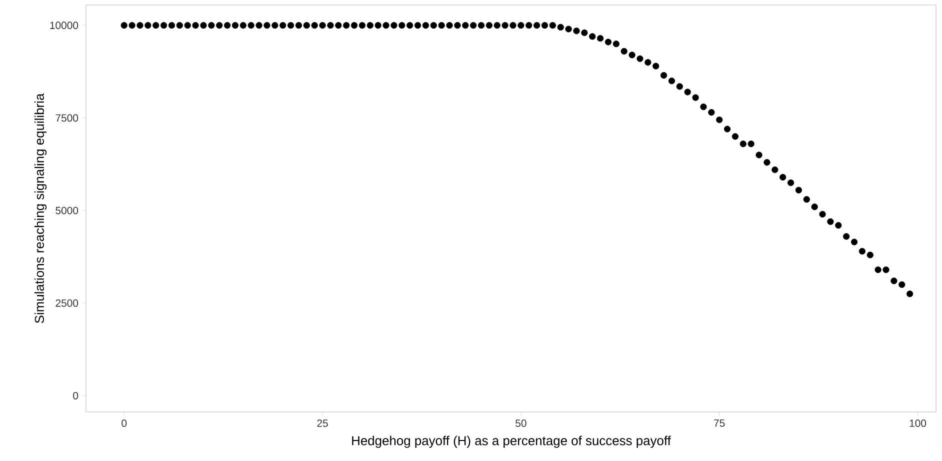  Describe the element at coordinates (511, 442) in the screenshot. I see `x-axis-title: Hedgehog payoff (H) as a percentage of success payoff` at that location.